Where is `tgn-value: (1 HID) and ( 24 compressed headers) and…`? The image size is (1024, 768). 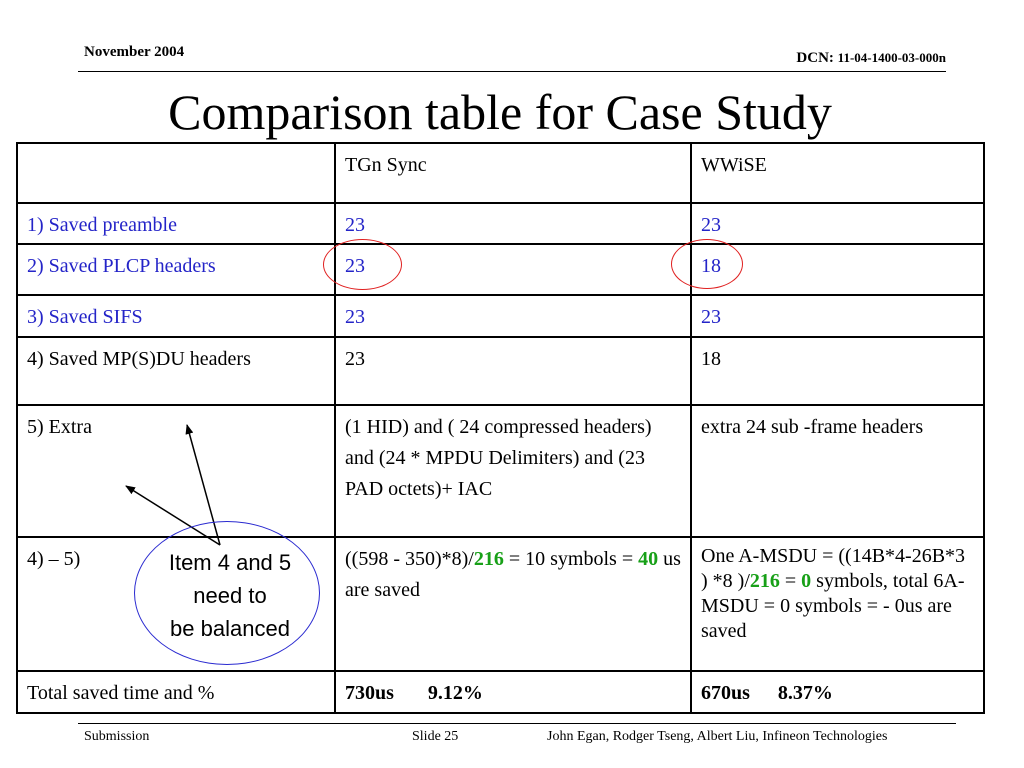
tgn-value: (1 HID) and ( 24 compressed headers) and… is located at coordinates (513, 471).